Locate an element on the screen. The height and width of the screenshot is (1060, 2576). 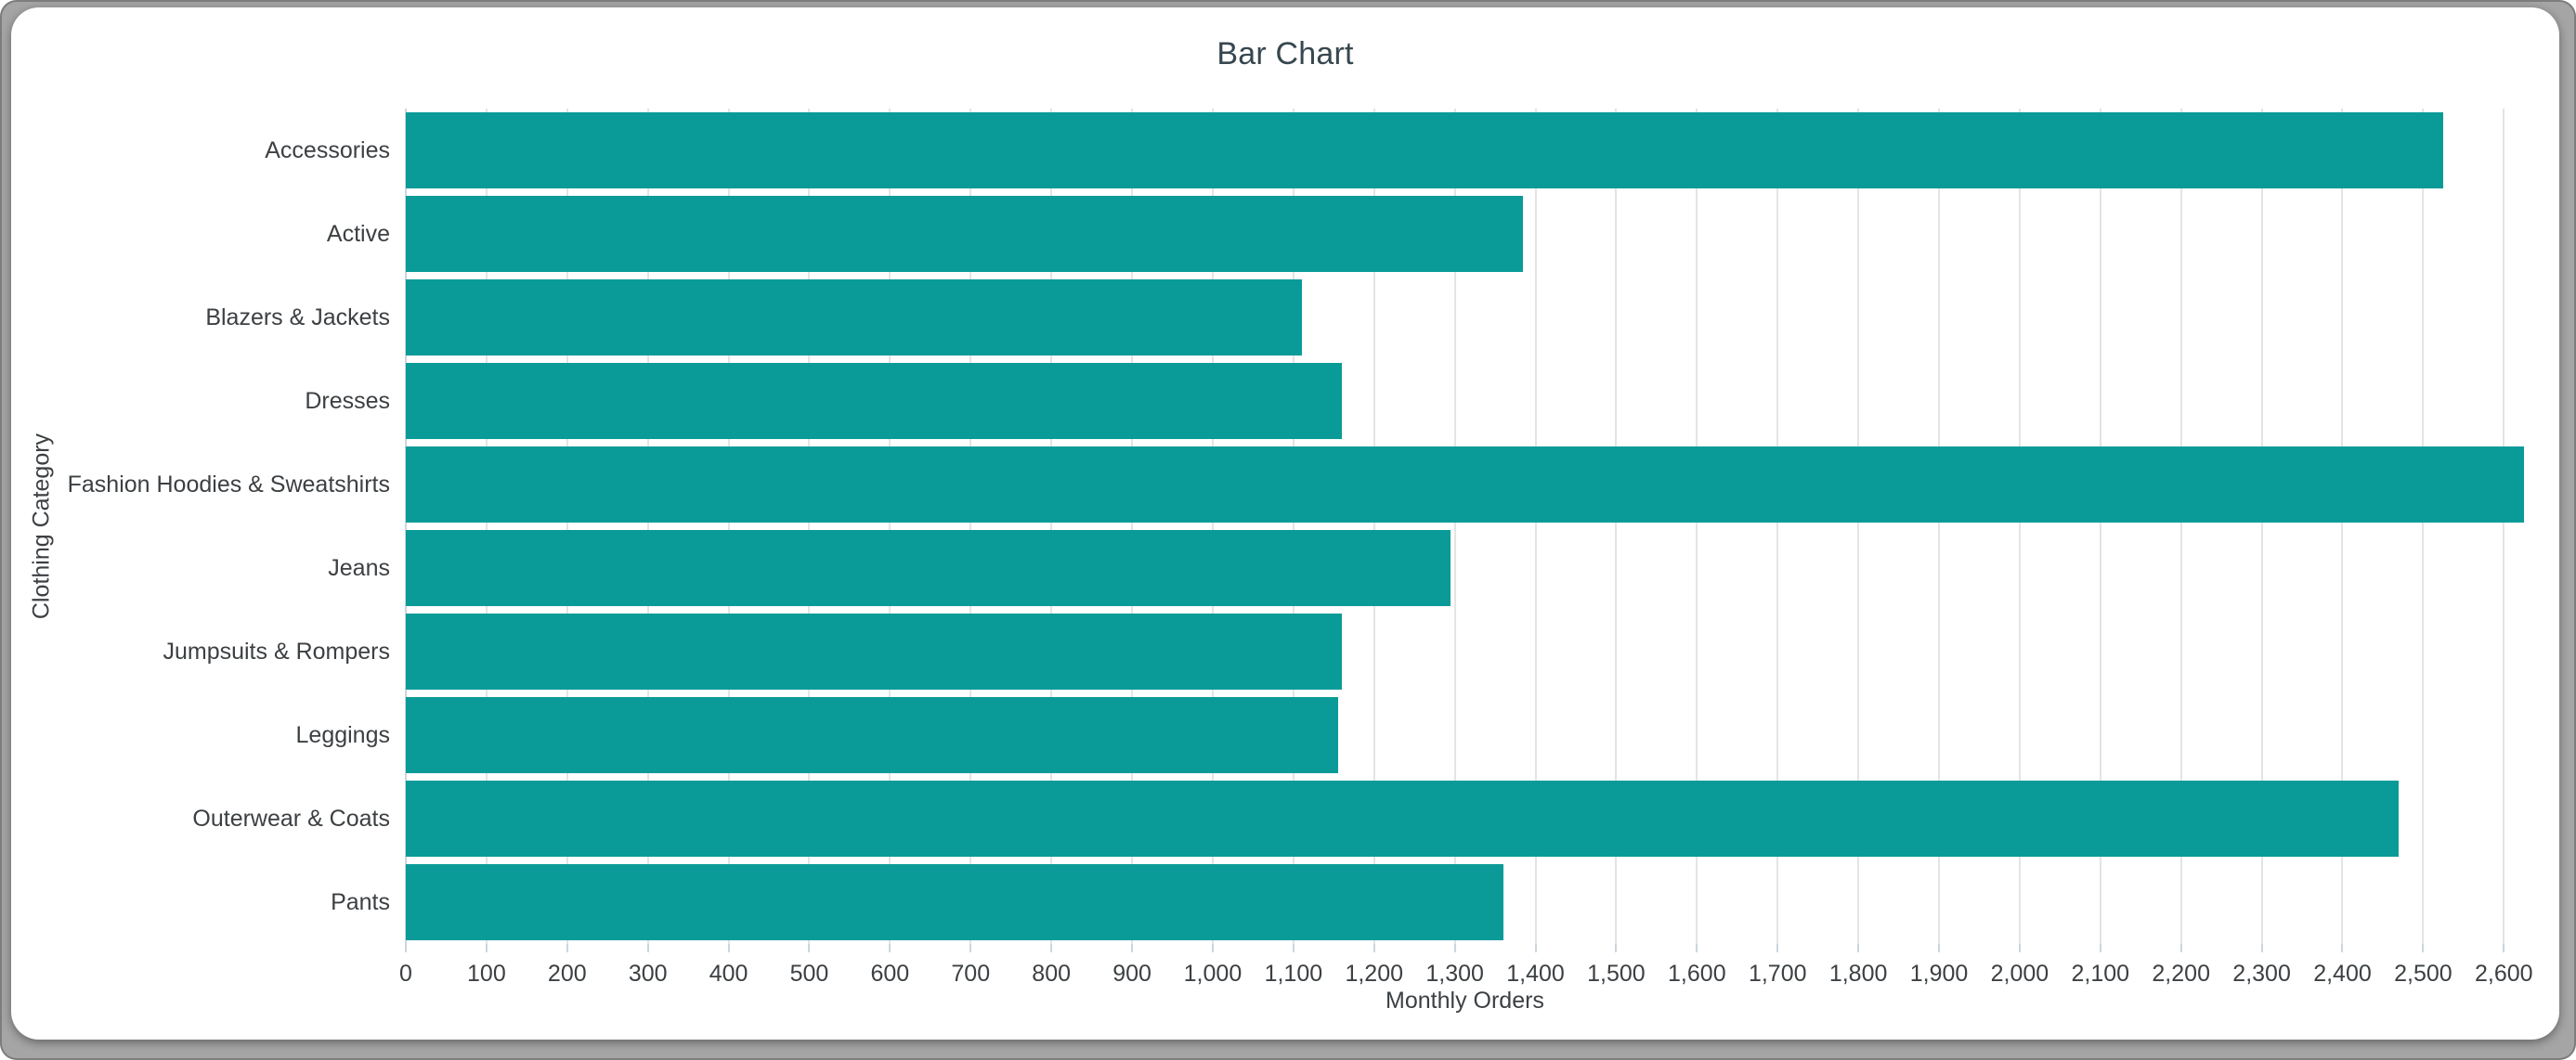
x-tick-label-700: 700 is located at coordinates (971, 974).